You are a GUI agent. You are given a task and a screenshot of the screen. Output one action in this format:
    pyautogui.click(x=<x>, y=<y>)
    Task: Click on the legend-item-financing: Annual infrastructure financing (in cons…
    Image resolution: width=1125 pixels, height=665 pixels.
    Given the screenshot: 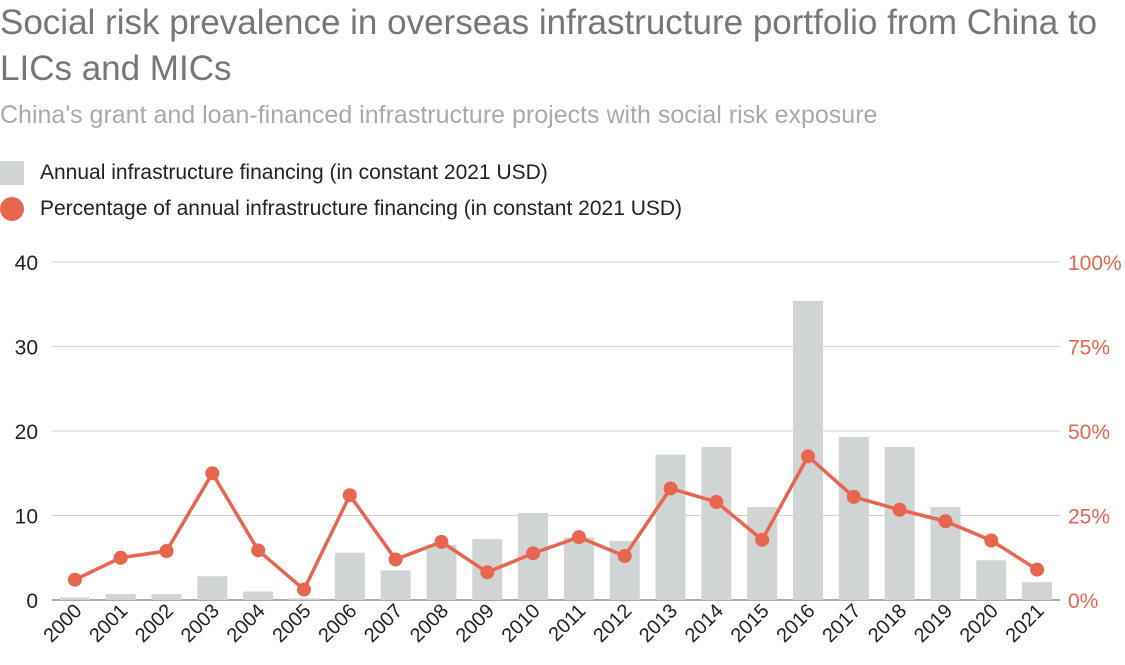 What is the action you would take?
    pyautogui.click(x=274, y=173)
    